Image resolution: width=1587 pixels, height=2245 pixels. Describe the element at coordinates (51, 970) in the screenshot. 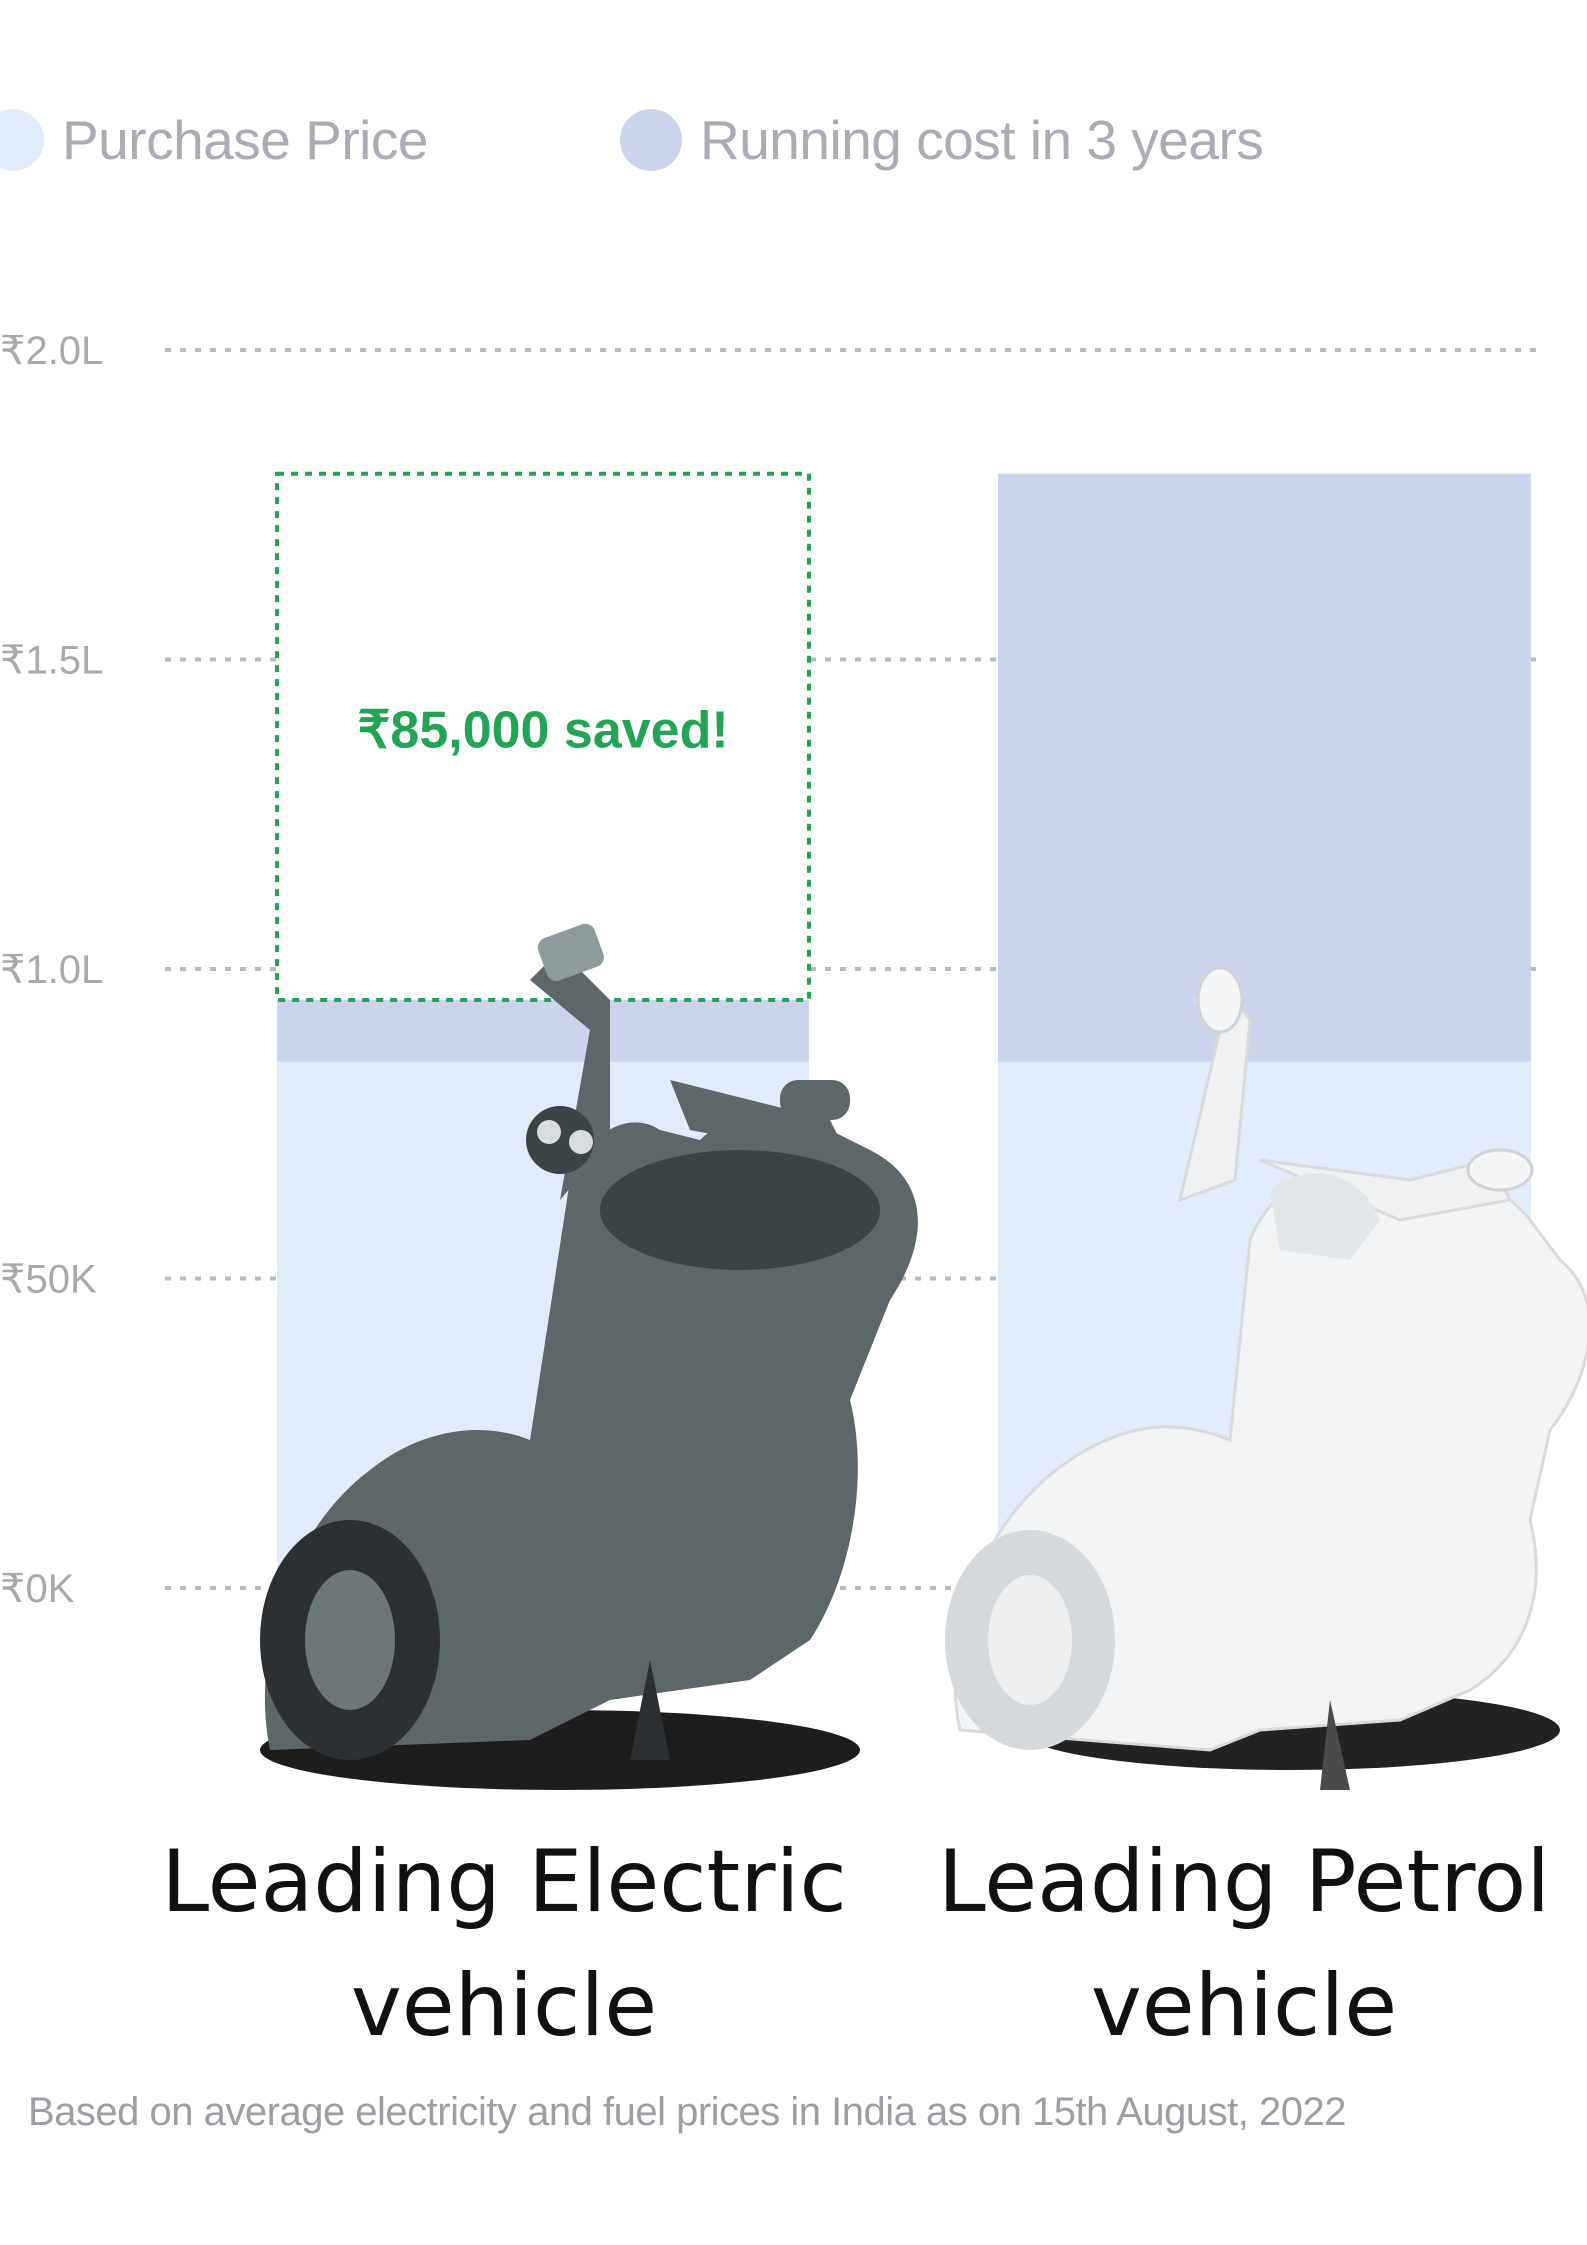

I see `y-tick-label-2: ₹1.0L` at that location.